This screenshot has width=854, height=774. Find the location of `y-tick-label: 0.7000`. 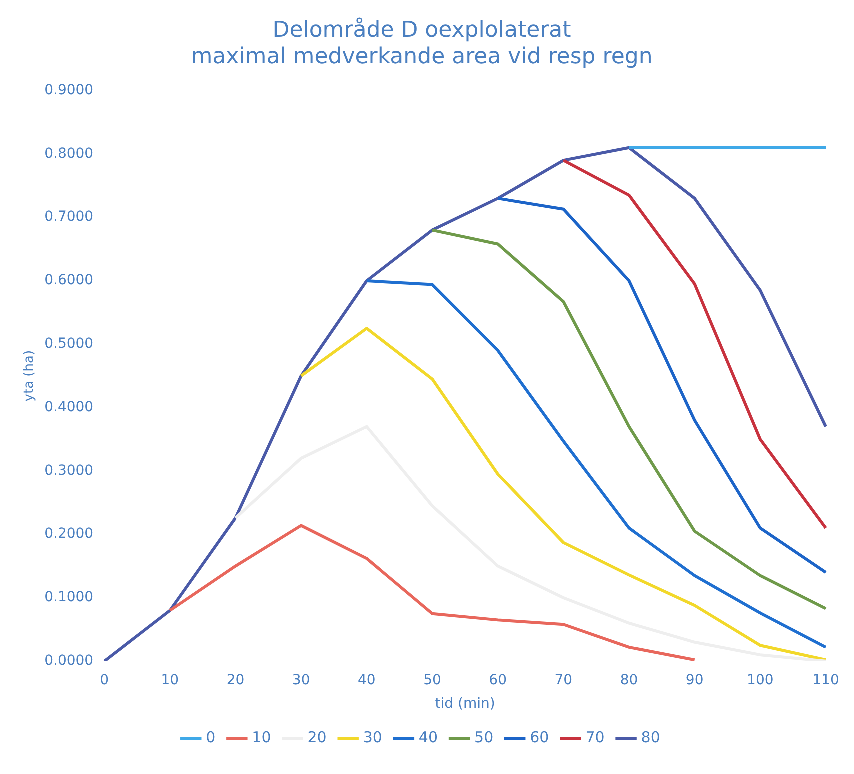

y-tick-label: 0.7000 is located at coordinates (69, 217).